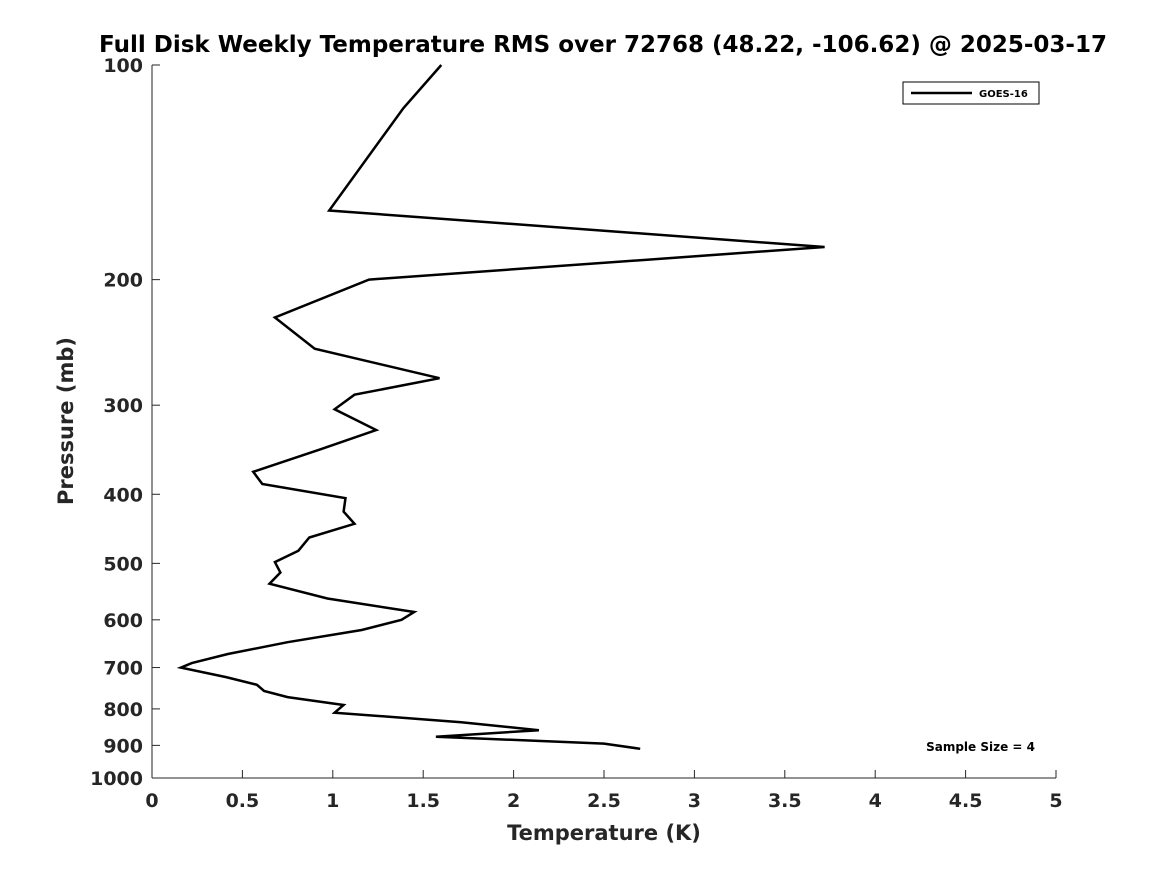 This screenshot has width=1167, height=875. What do you see at coordinates (123, 66) in the screenshot?
I see `y-tick-label: 100` at bounding box center [123, 66].